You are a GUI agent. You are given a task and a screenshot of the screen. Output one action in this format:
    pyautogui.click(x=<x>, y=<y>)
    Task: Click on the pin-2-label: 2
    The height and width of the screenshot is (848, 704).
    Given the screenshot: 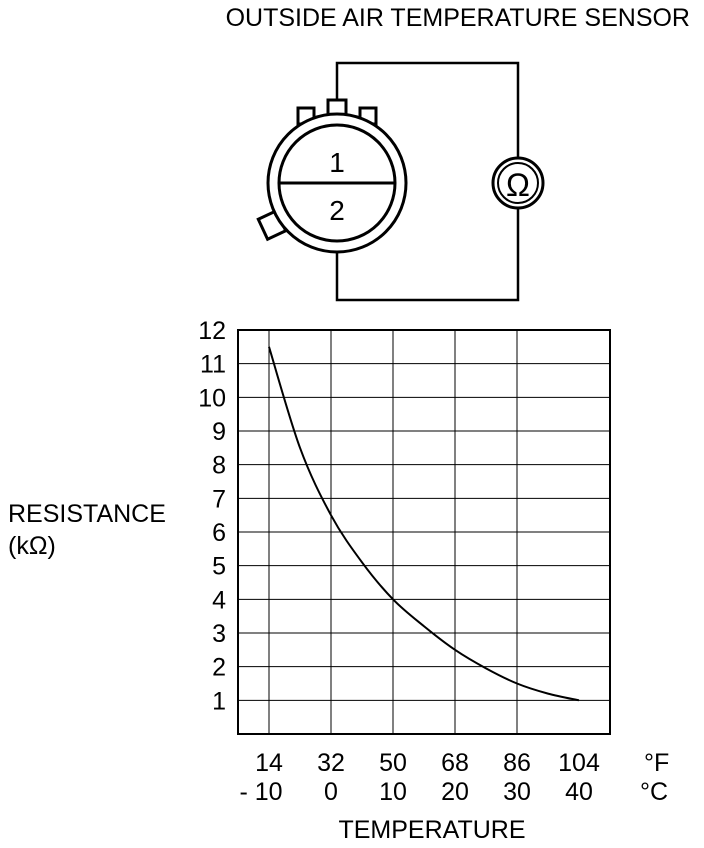 What is the action you would take?
    pyautogui.click(x=337, y=210)
    